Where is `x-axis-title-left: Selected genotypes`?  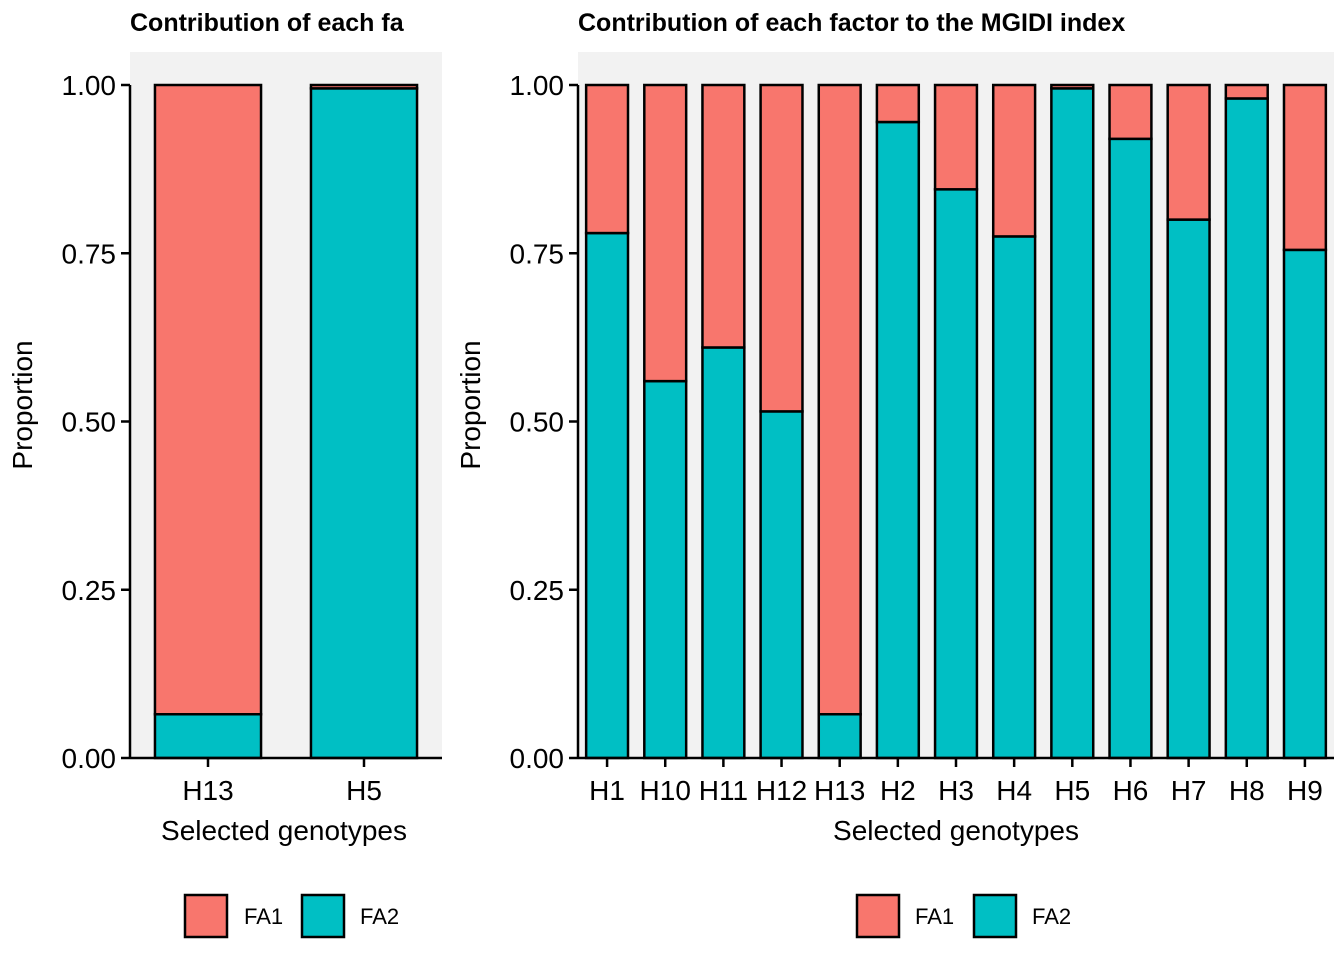
x-axis-title-left: Selected genotypes is located at coordinates (284, 830).